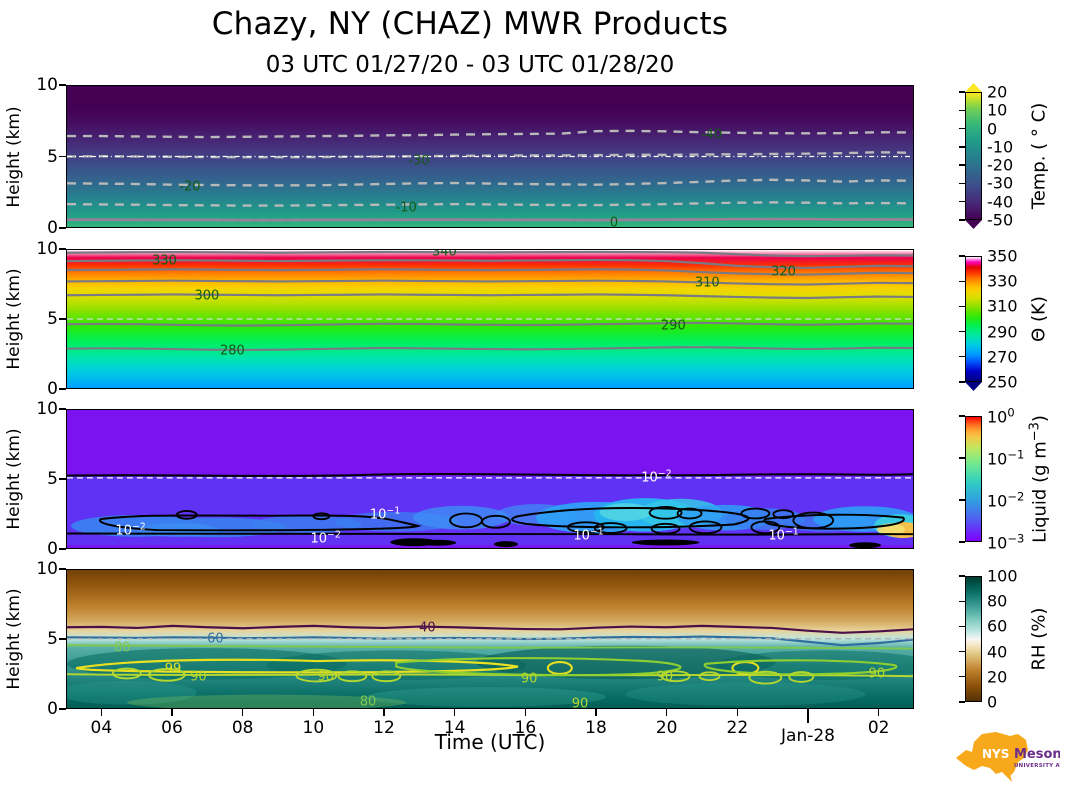  I want to click on contour-label: -30, so click(419, 161).